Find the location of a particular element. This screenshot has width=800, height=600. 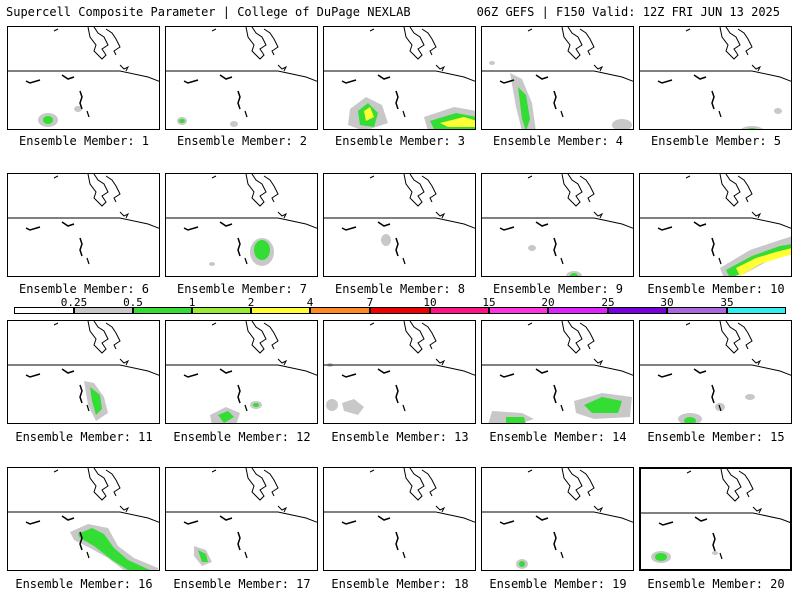

ensemble-member-label: Ensemble Member: 3 is located at coordinates (400, 141).